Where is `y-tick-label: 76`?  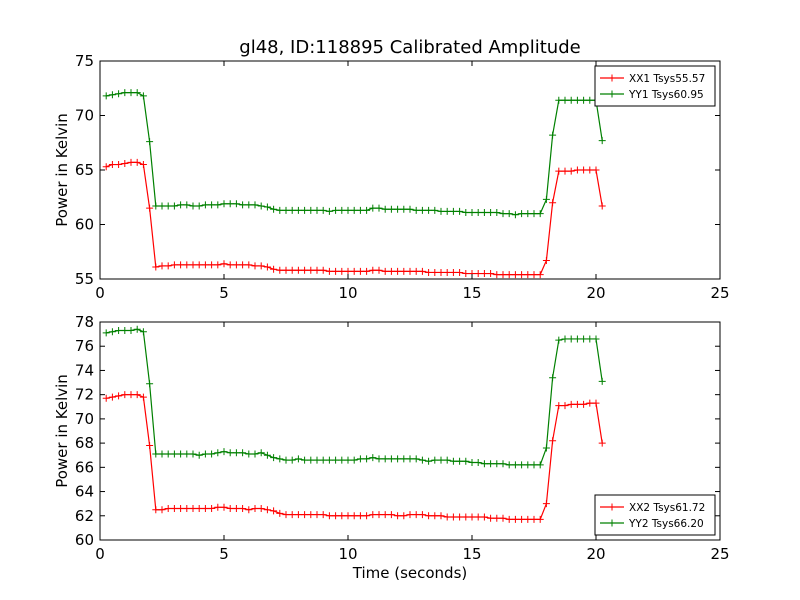
y-tick-label: 76 is located at coordinates (84, 346).